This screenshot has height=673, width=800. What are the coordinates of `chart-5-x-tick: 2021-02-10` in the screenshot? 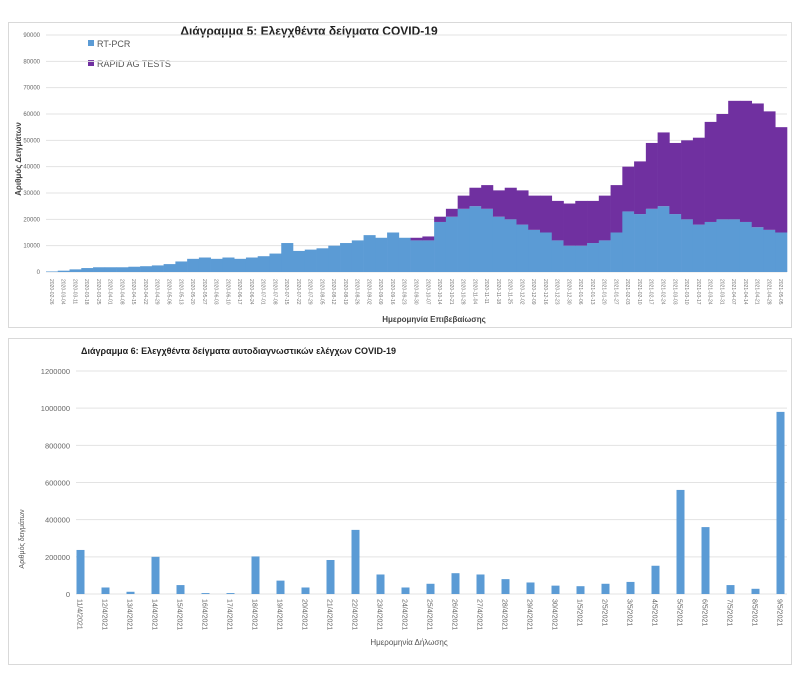 It's located at (639, 292).